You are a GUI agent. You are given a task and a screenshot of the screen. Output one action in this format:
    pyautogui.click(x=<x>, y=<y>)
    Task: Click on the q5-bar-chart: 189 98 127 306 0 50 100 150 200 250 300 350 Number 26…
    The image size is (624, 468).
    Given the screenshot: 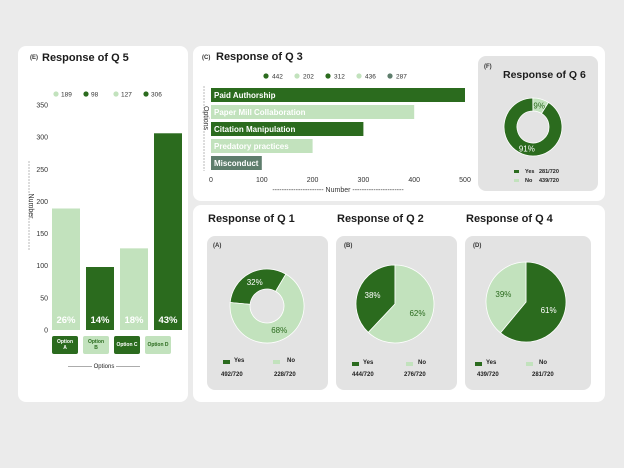 What is the action you would take?
    pyautogui.click(x=104, y=213)
    